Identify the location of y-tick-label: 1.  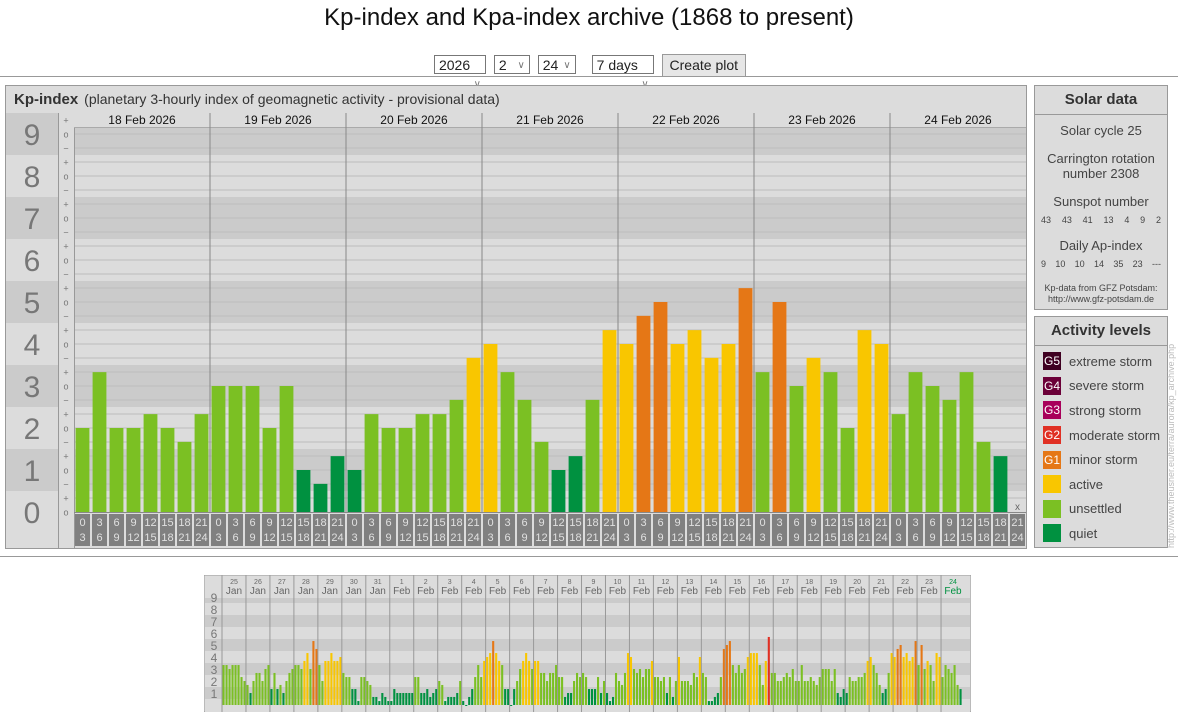
(214, 694).